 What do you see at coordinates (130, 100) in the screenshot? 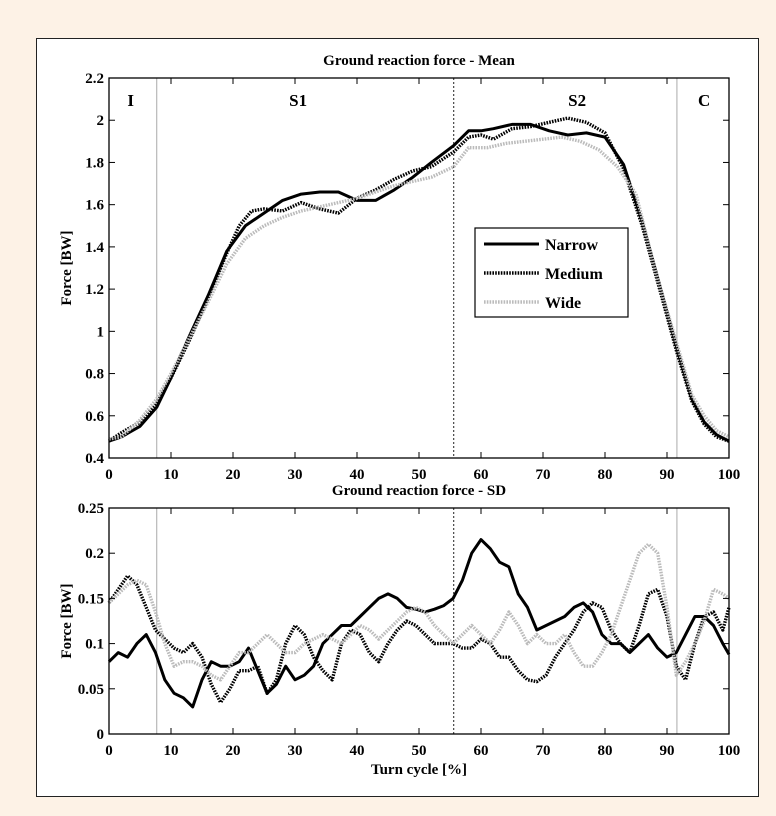
I see `mean-phase-label: I` at bounding box center [130, 100].